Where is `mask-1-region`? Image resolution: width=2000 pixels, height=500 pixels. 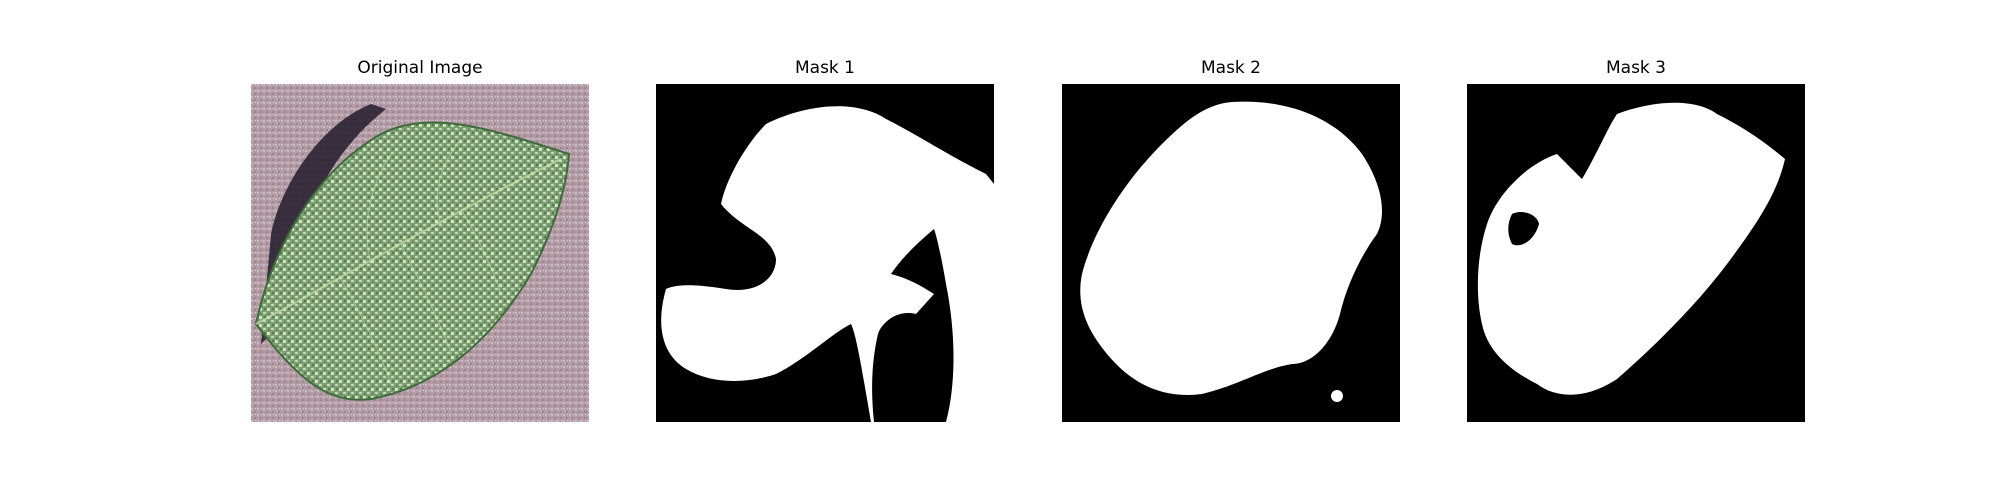
mask-1-region is located at coordinates (827, 264).